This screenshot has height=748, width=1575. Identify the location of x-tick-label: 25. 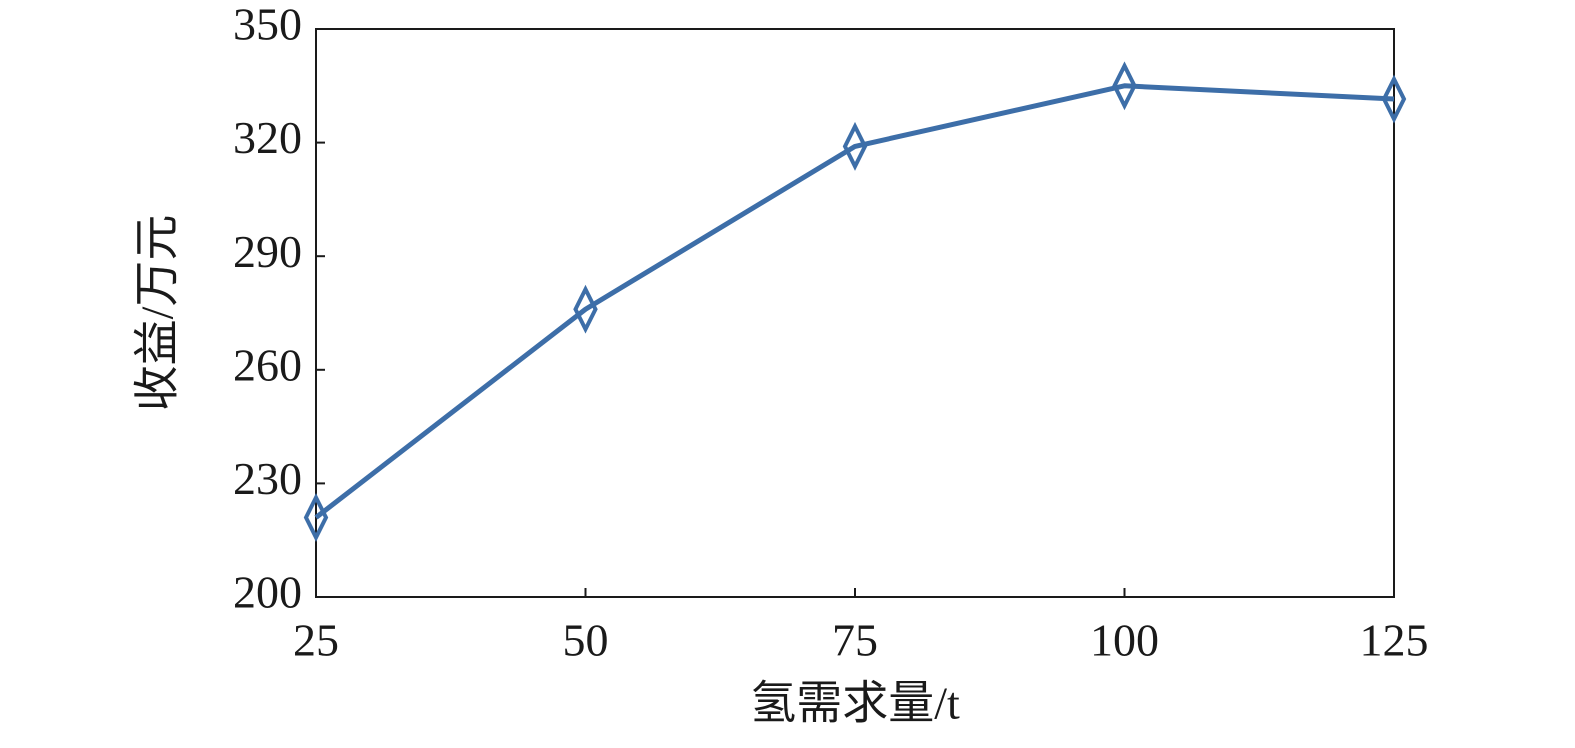
(316, 640).